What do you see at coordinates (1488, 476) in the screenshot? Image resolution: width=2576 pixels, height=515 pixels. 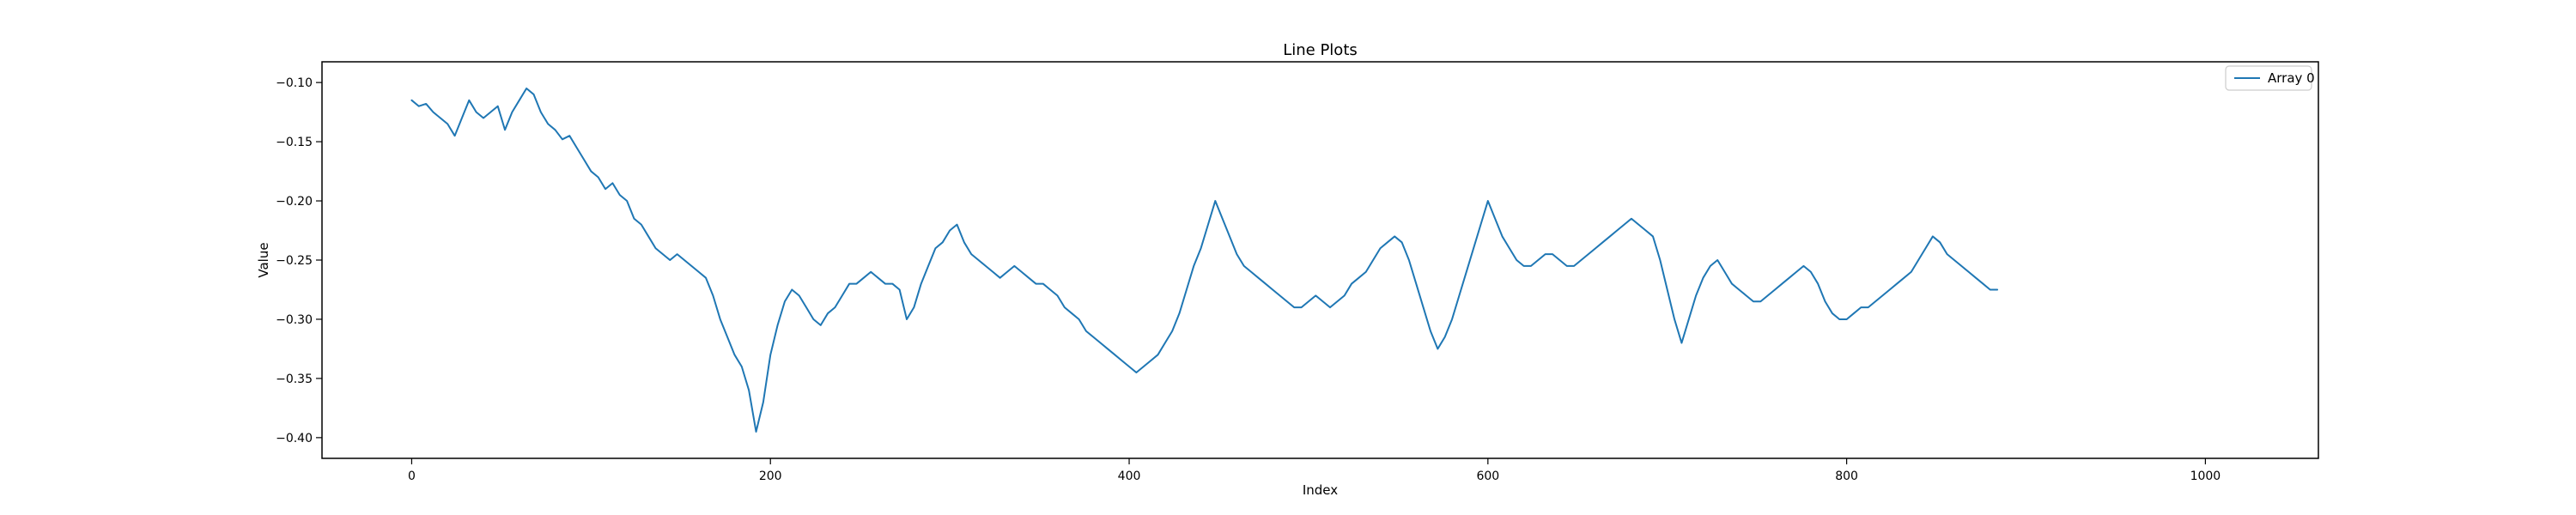 I see `x-tick-label: 600` at bounding box center [1488, 476].